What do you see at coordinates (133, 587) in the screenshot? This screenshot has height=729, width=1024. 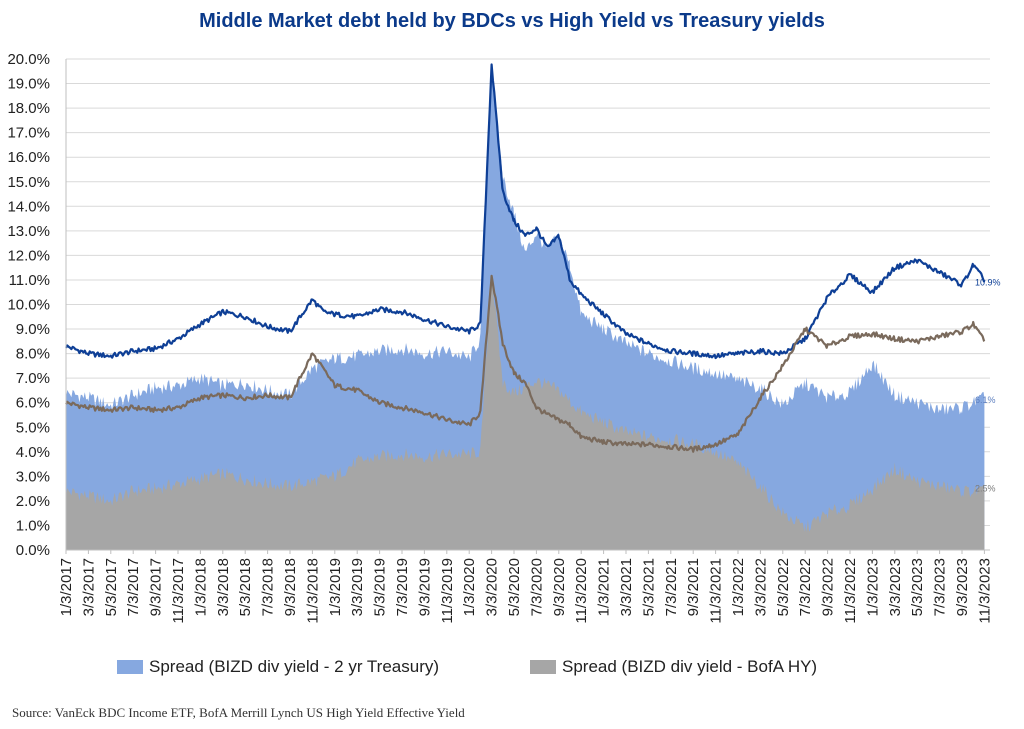 I see `x-tick-label: 7/3/2017` at bounding box center [133, 587].